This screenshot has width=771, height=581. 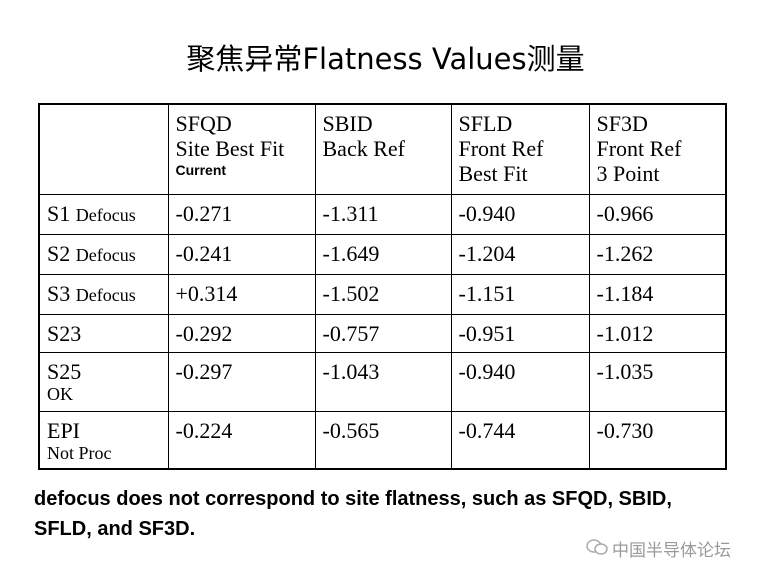 I want to click on row-label: S1 Defocus, so click(x=103, y=214).